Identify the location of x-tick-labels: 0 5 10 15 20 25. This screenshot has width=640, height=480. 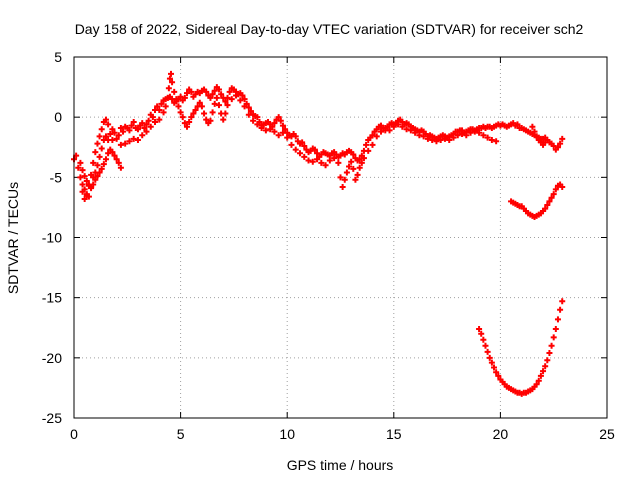
(342, 434).